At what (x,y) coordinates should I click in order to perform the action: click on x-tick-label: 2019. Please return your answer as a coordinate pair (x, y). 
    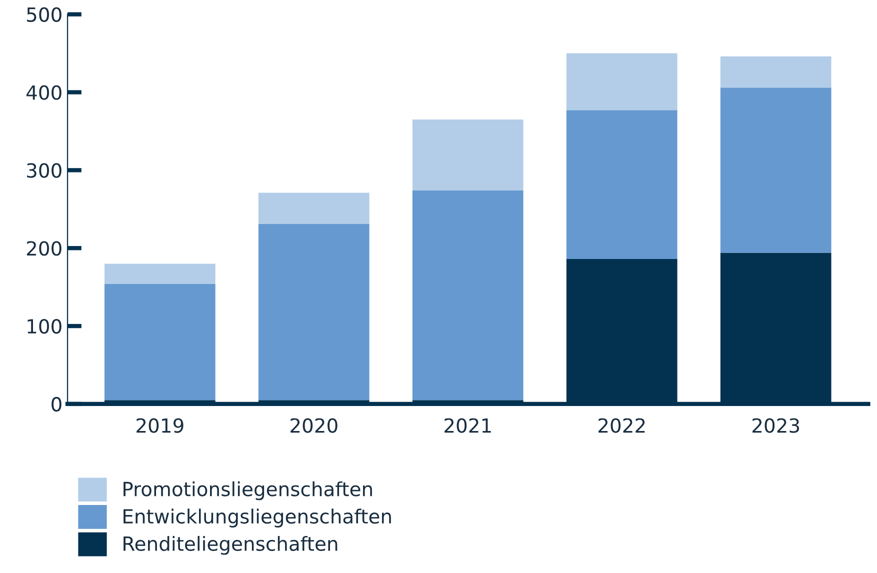
    Looking at the image, I should click on (160, 425).